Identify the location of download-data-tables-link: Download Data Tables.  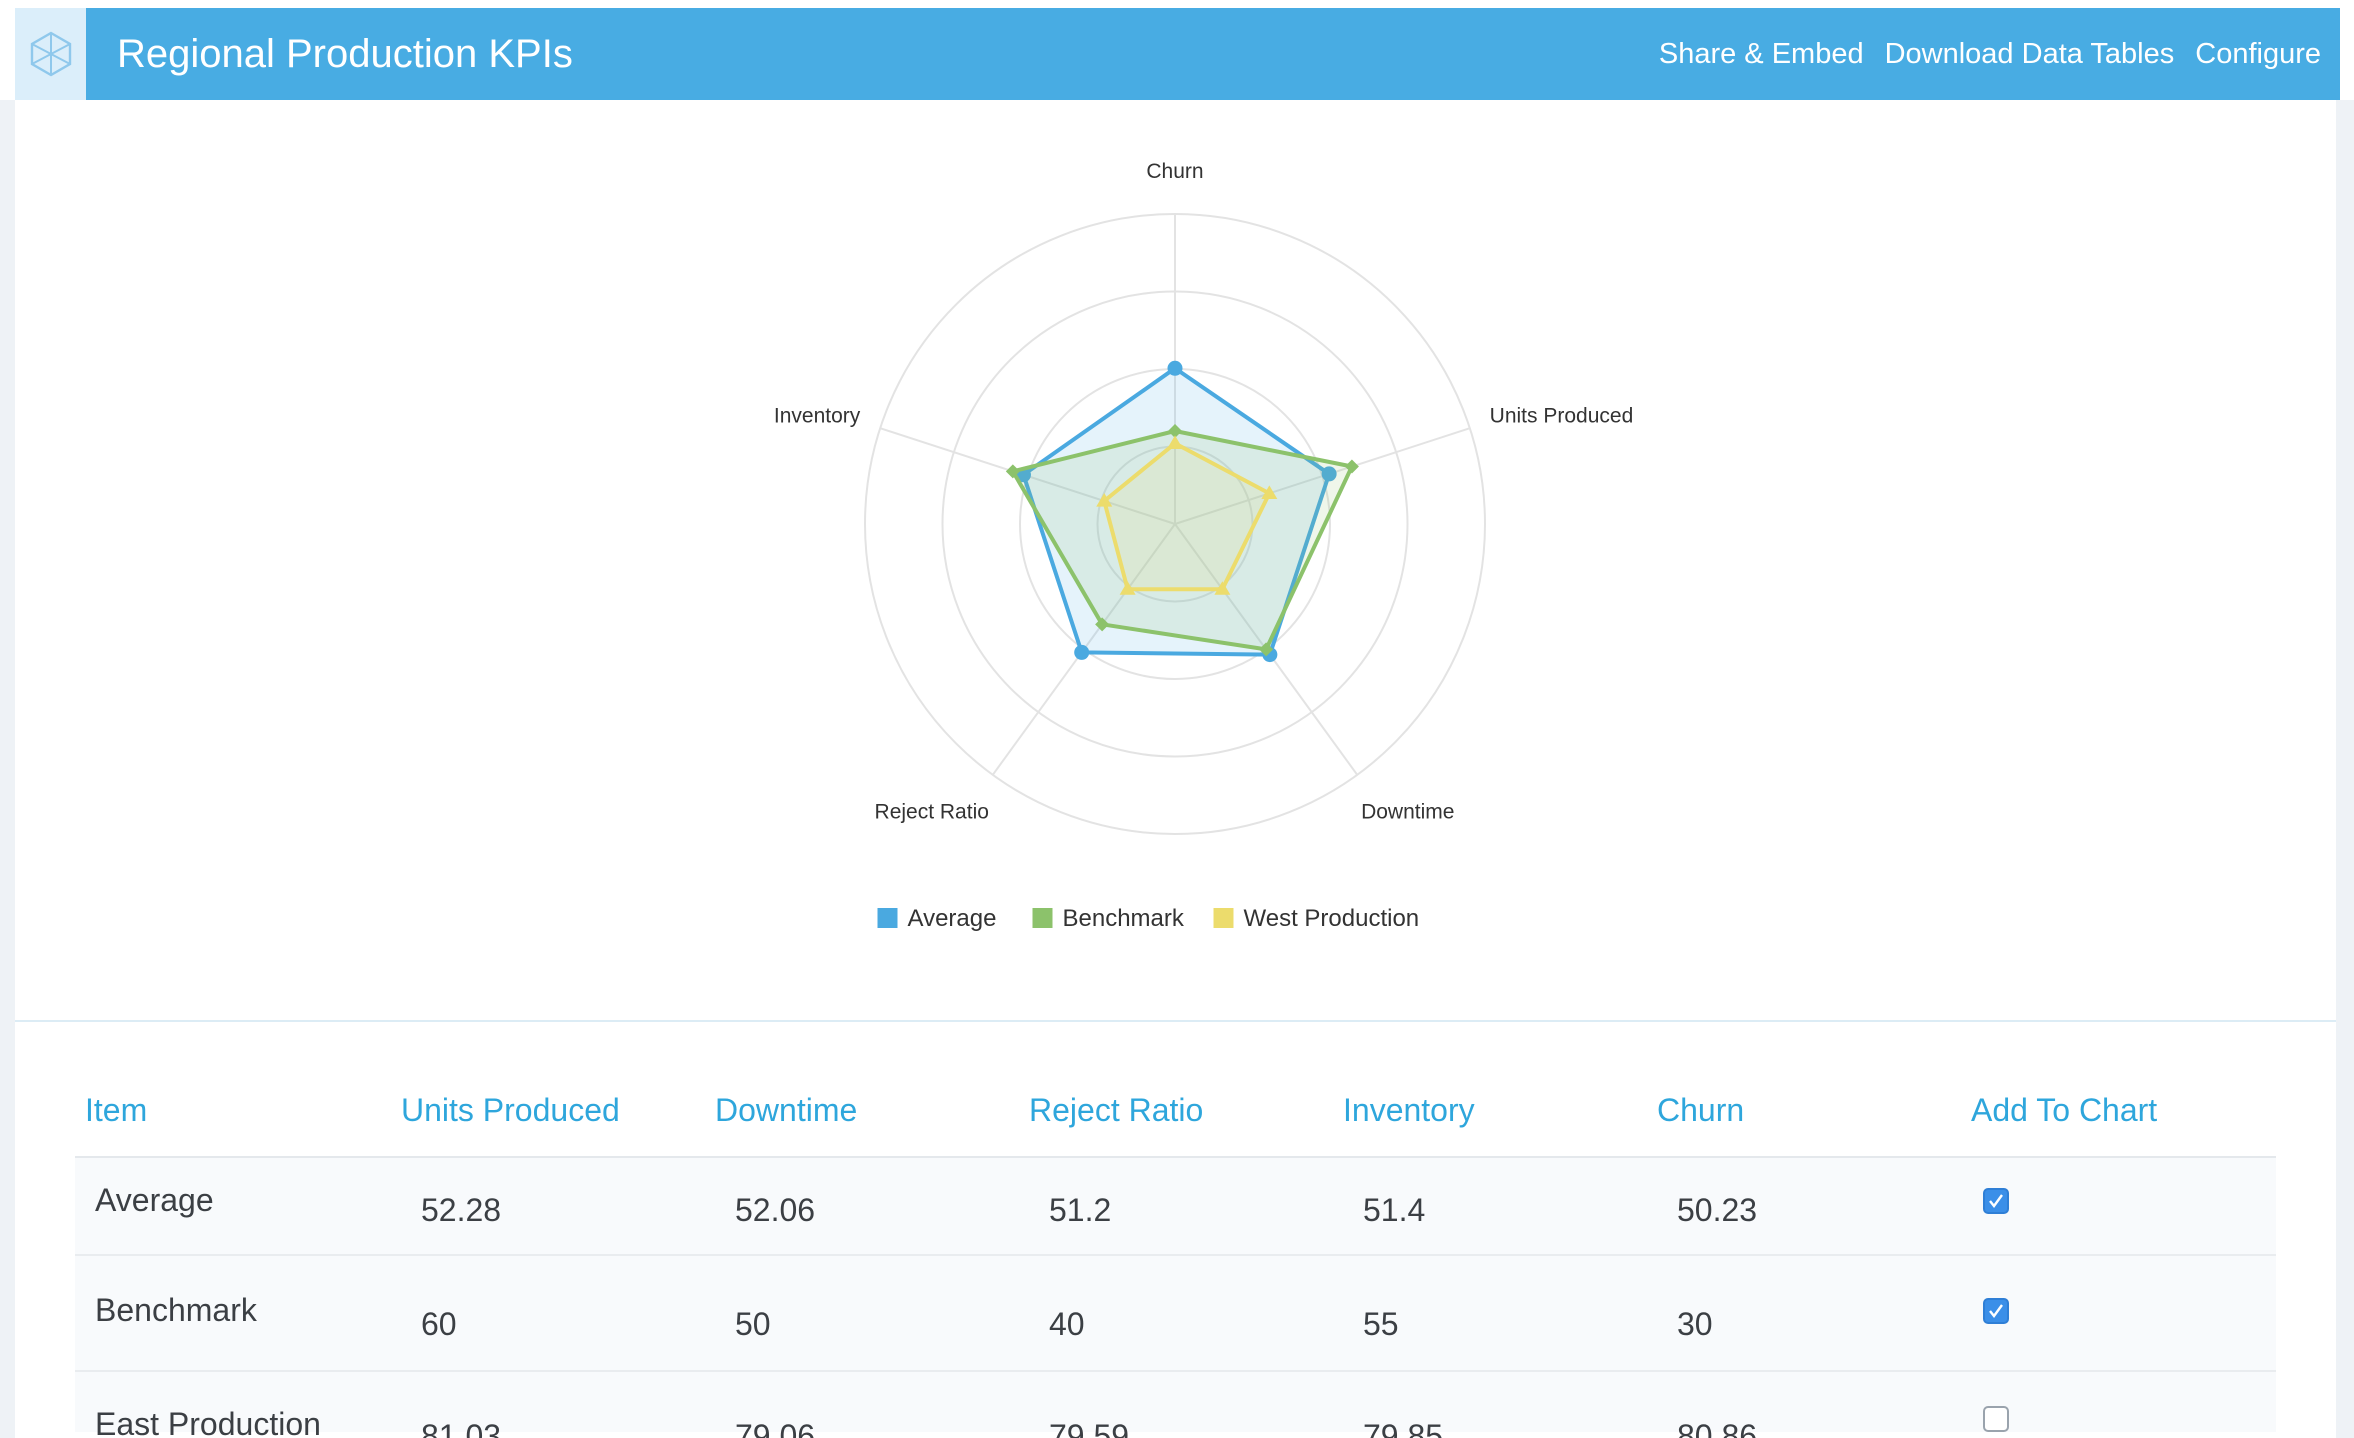
(2029, 53).